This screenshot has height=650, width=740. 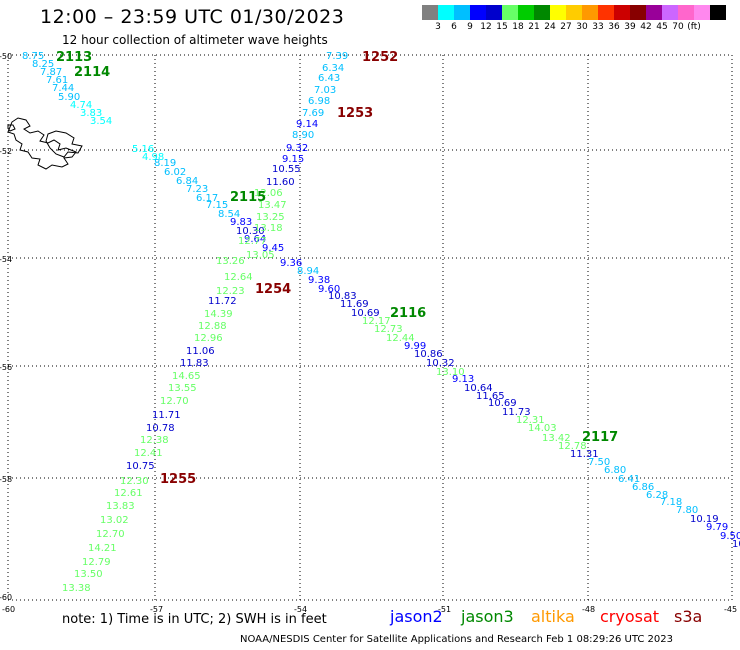 What do you see at coordinates (428, 354) in the screenshot?
I see `wave-height-value: 10.86` at bounding box center [428, 354].